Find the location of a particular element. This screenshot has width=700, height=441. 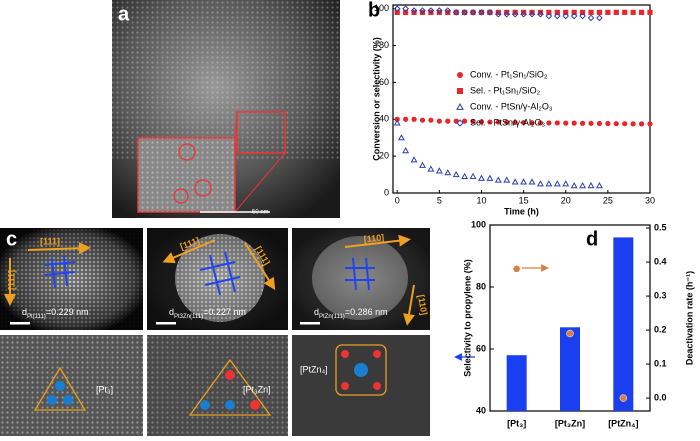

x-tick-label: [Pt₃Zn] is located at coordinates (570, 423).